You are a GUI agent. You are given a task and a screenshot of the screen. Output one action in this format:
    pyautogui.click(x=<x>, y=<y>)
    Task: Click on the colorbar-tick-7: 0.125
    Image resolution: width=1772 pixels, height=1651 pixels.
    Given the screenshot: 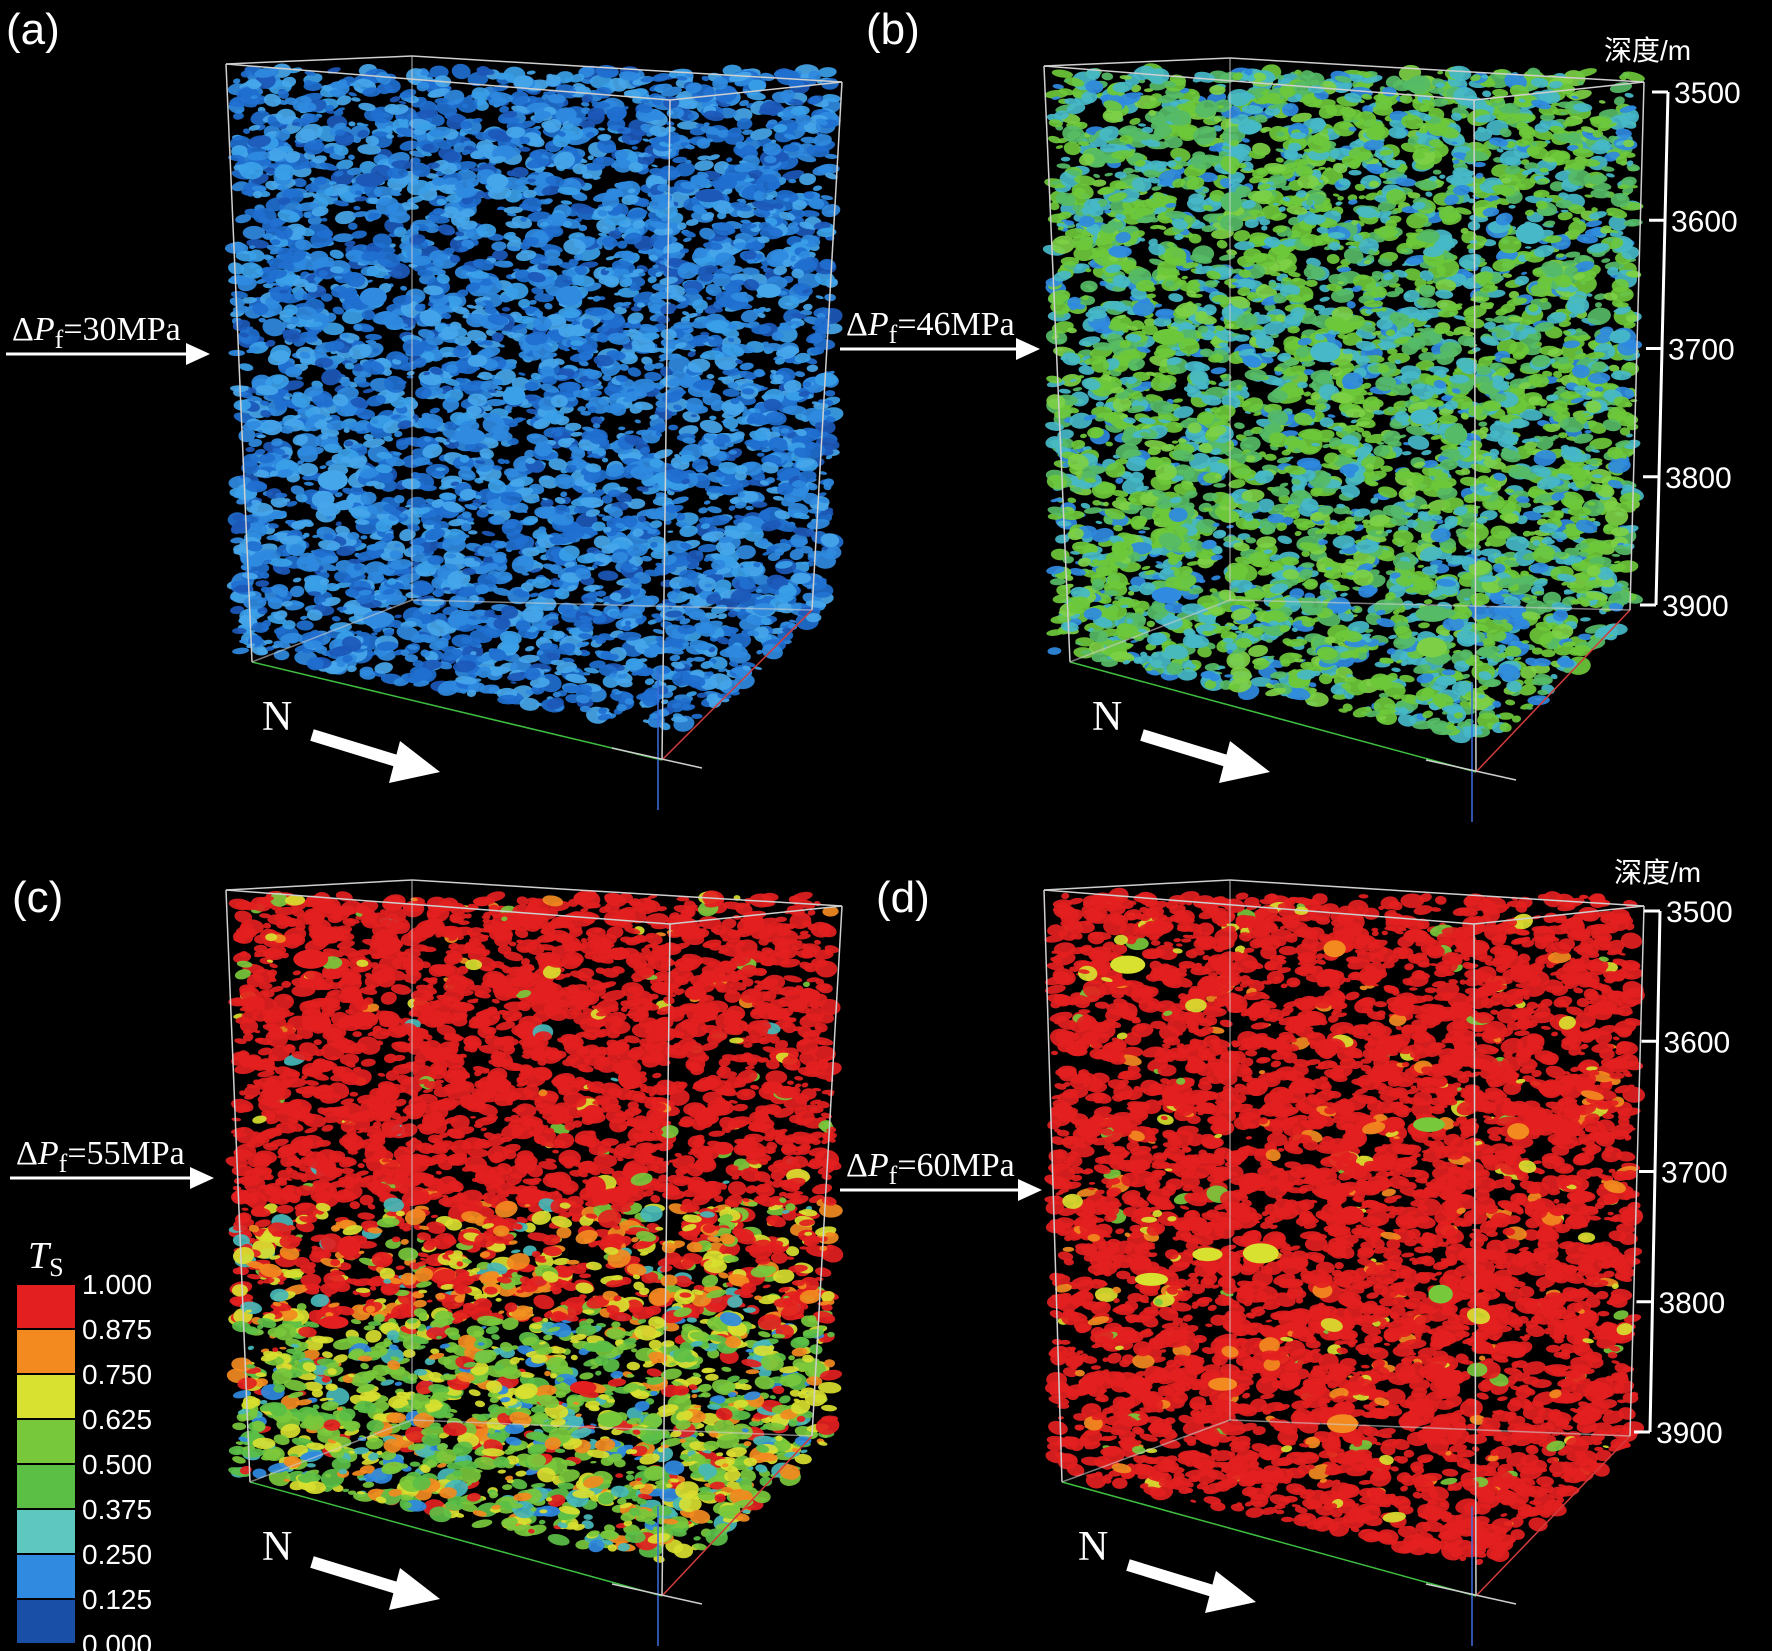 What is the action you would take?
    pyautogui.click(x=117, y=1599)
    